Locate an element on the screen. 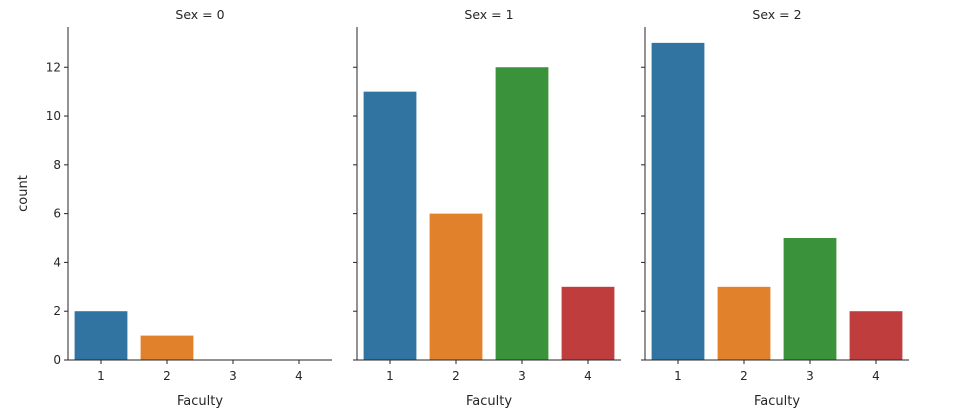 Image resolution: width=965 pixels, height=416 pixels. y-tick-label: 4 is located at coordinates (57, 262).